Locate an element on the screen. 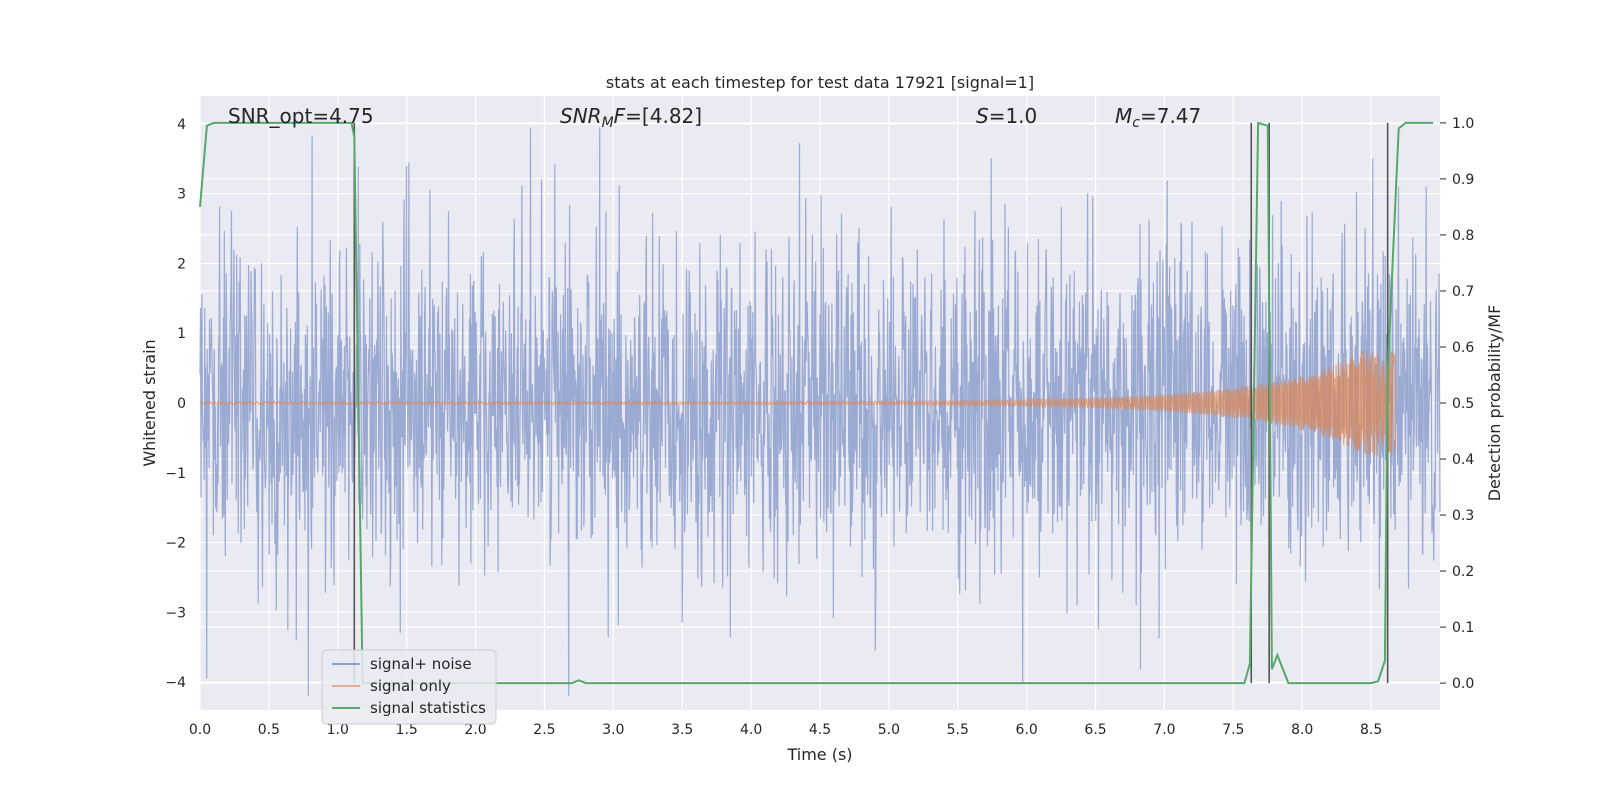  y-tick-label-1: −3 is located at coordinates (175, 613).